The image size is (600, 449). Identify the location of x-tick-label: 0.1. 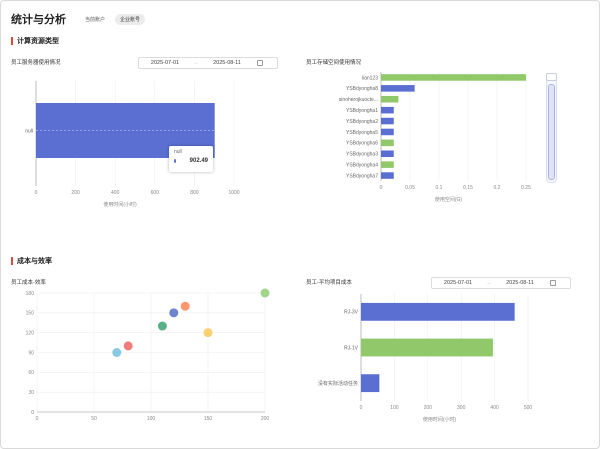
(439, 188).